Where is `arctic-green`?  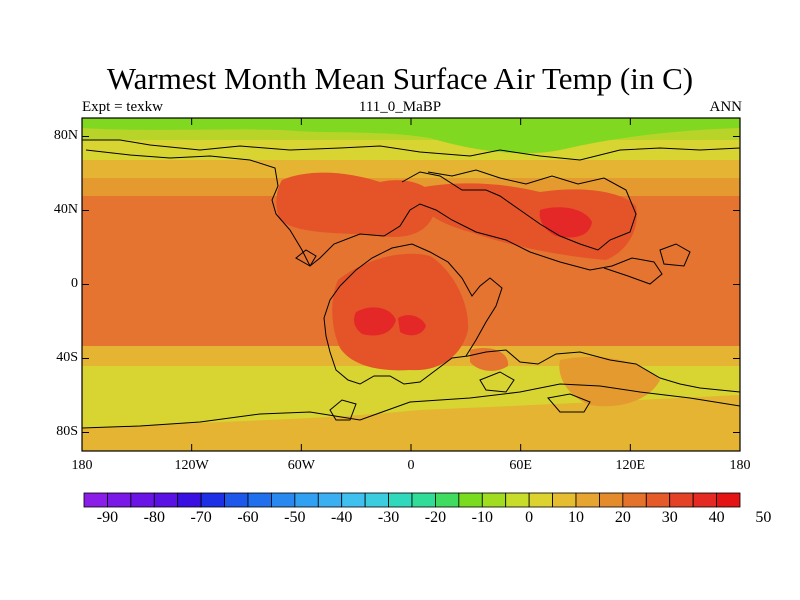
arctic-green is located at coordinates (411, 136).